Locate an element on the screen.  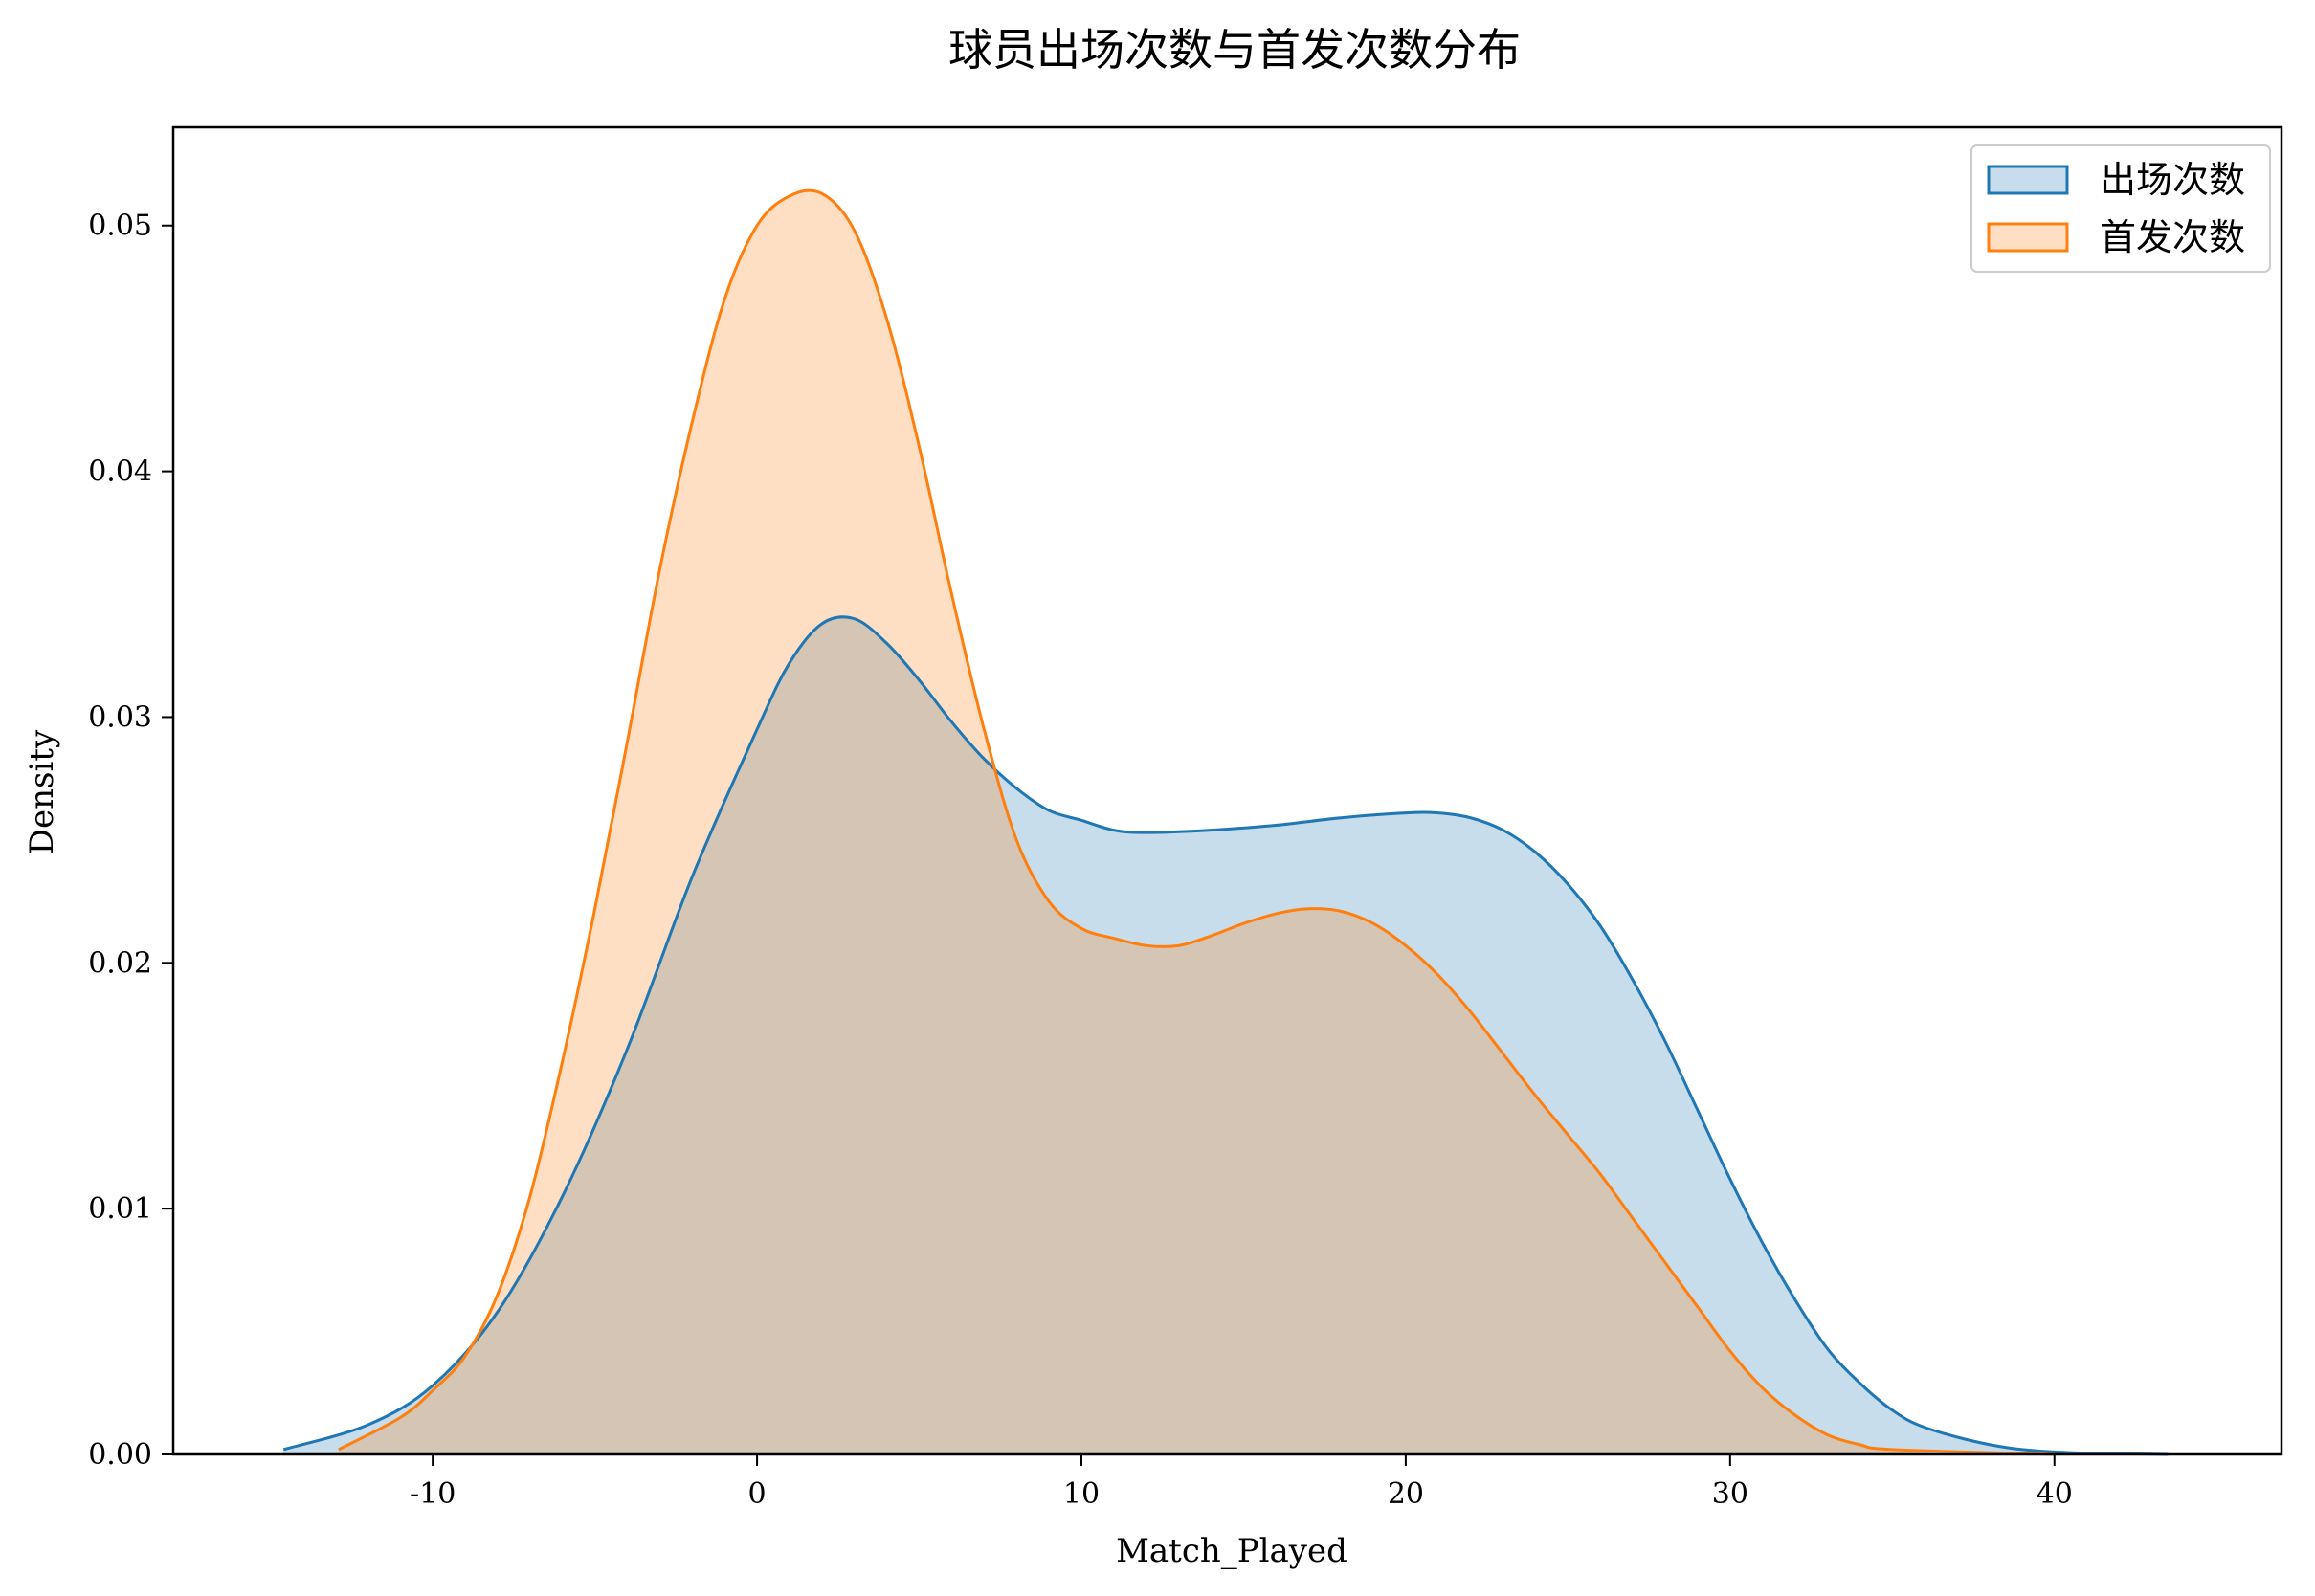
legend-box is located at coordinates (2120, 209).